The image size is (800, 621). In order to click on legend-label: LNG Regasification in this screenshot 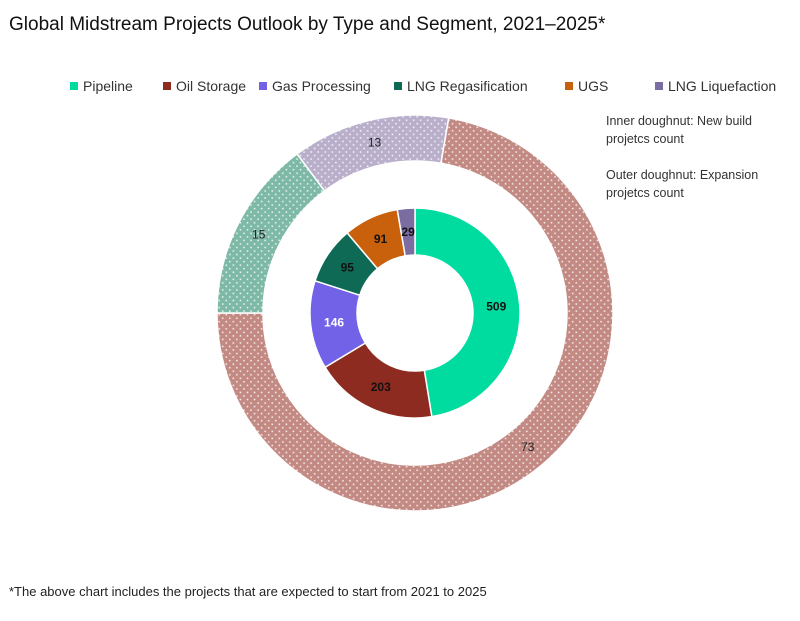, I will do `click(467, 86)`.